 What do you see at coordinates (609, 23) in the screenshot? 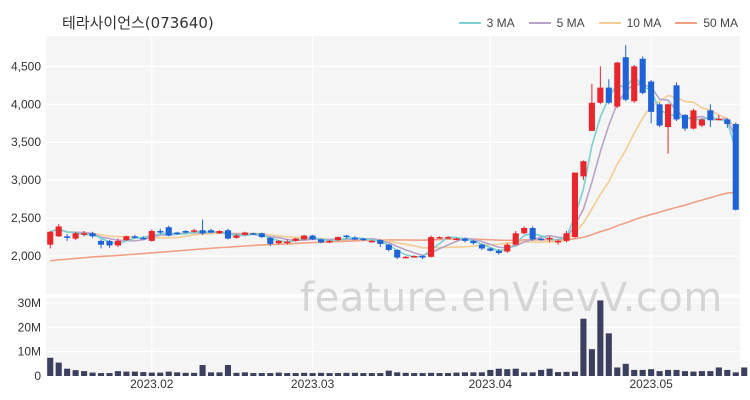
I see `legend-swatch-10ma` at bounding box center [609, 23].